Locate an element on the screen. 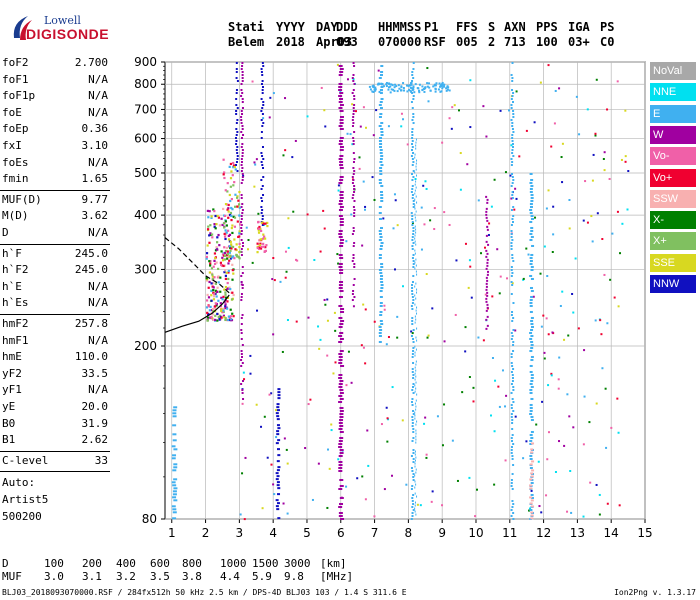 This screenshot has height=600, width=700. auto-line1: Auto: is located at coordinates (55, 484).